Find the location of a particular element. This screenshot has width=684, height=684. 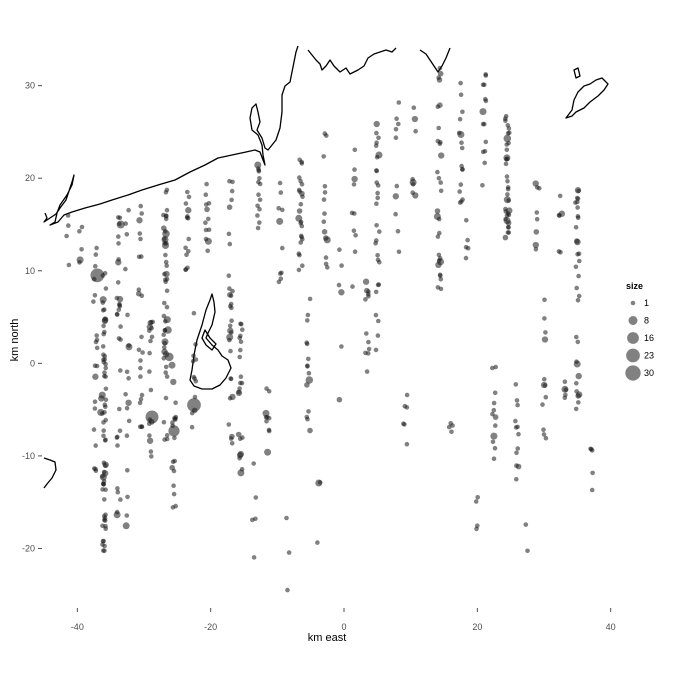

y-tick-label: -10 is located at coordinates (28, 456).